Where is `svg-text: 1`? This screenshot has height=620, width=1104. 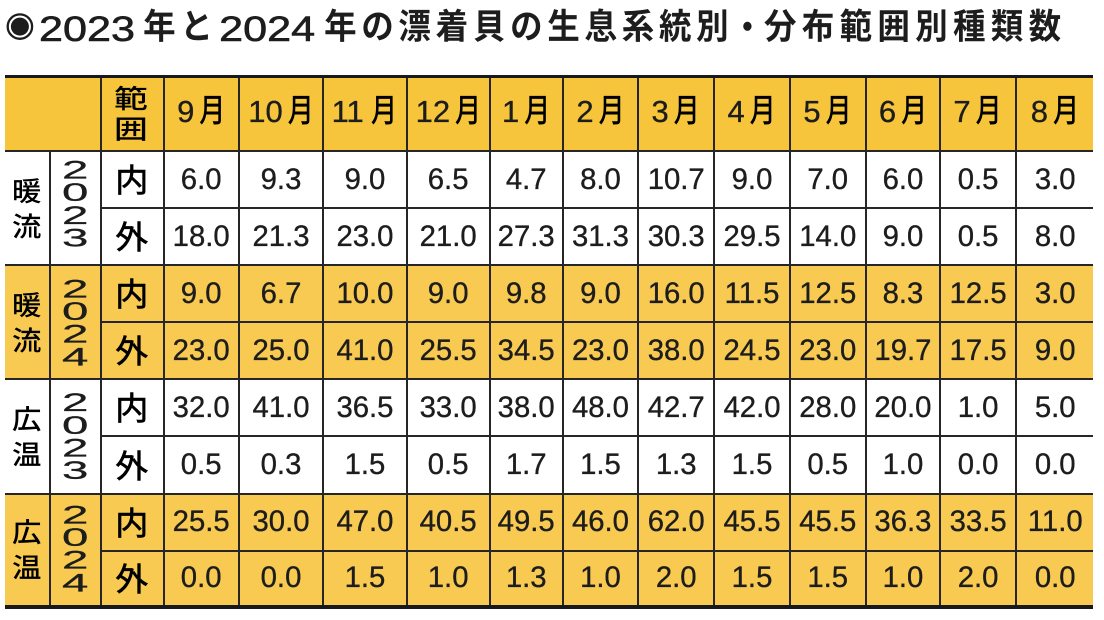
svg-text: 1 is located at coordinates (510, 111).